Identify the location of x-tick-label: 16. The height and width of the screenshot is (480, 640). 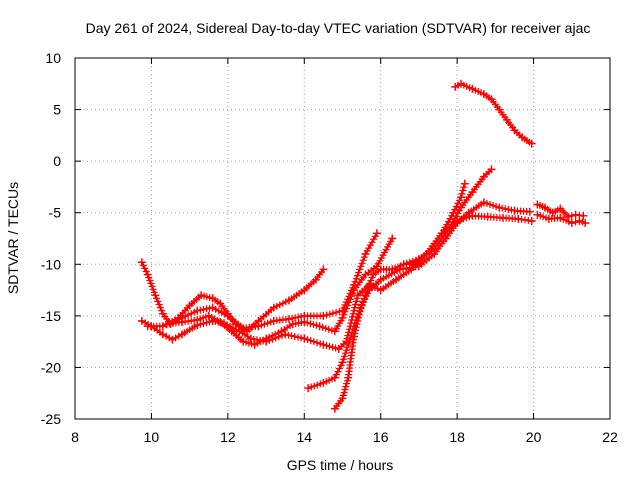
(381, 437).